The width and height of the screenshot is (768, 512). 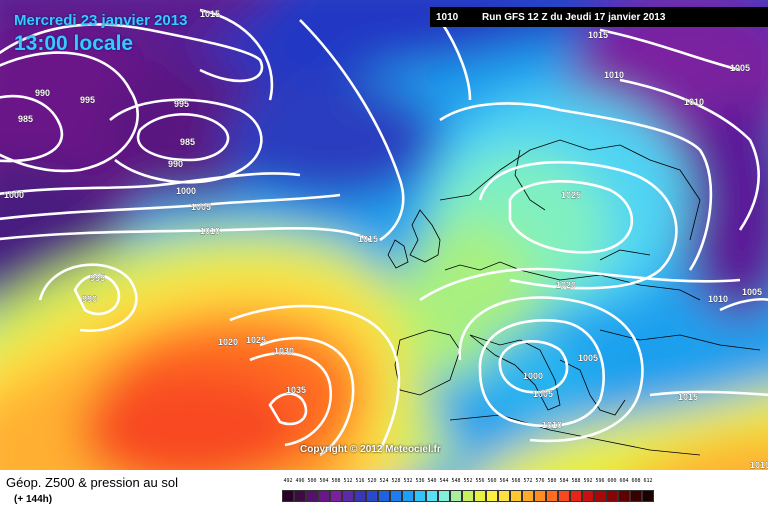 What do you see at coordinates (360, 481) in the screenshot?
I see `color-scale-label: 516` at bounding box center [360, 481].